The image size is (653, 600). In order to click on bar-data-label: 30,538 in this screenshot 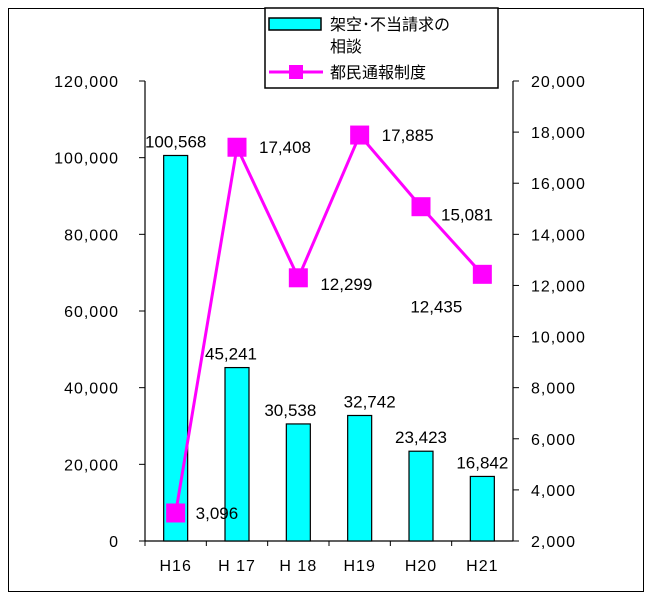, I will do `click(290, 410)`.